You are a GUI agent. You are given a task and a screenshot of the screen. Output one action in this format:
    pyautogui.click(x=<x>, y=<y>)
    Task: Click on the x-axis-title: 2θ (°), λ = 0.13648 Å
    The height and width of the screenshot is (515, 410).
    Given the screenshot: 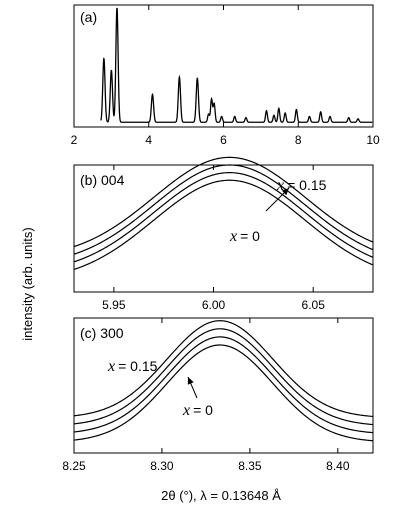 What is the action you would take?
    pyautogui.click(x=221, y=495)
    